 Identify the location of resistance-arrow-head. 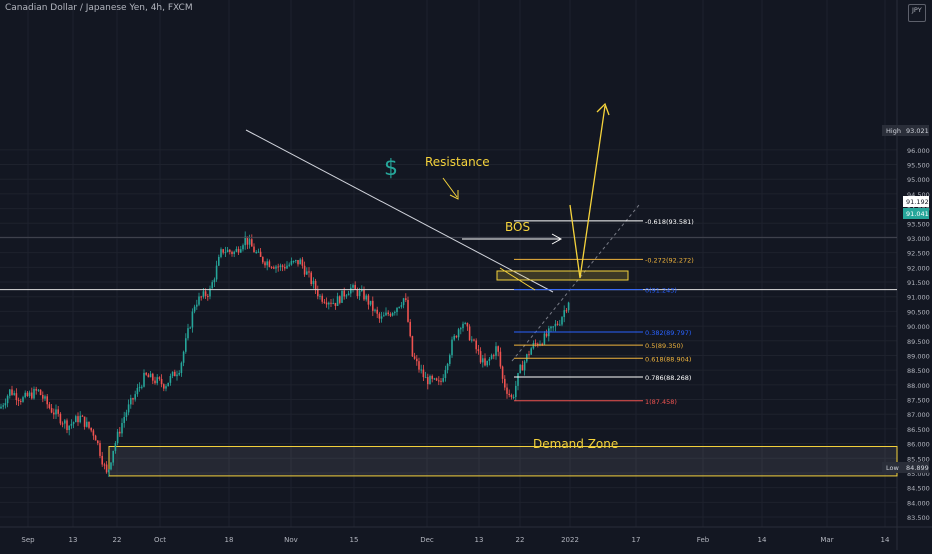
(454, 195).